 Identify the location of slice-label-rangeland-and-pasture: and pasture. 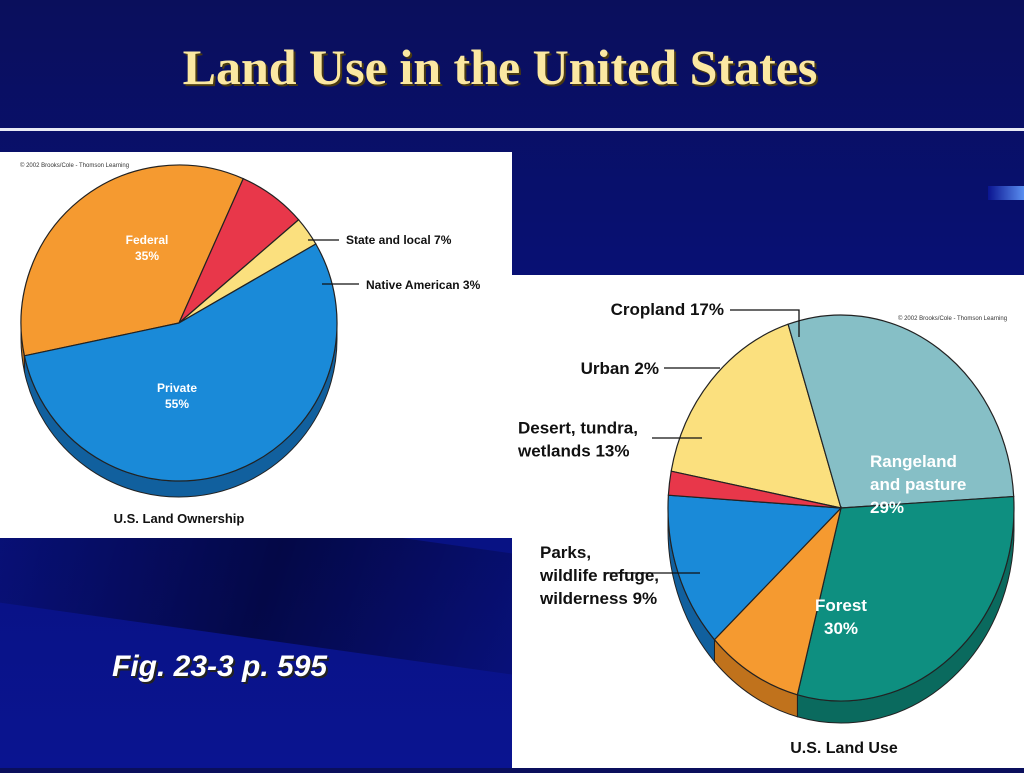
(918, 484).